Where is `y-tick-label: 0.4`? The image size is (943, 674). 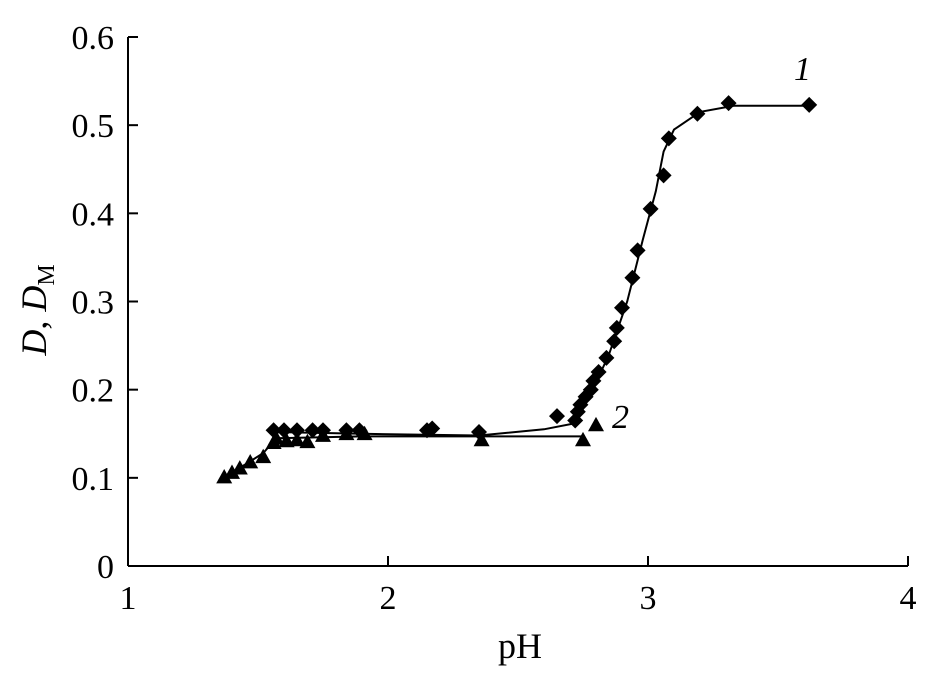 y-tick-label: 0.4 is located at coordinates (93, 214).